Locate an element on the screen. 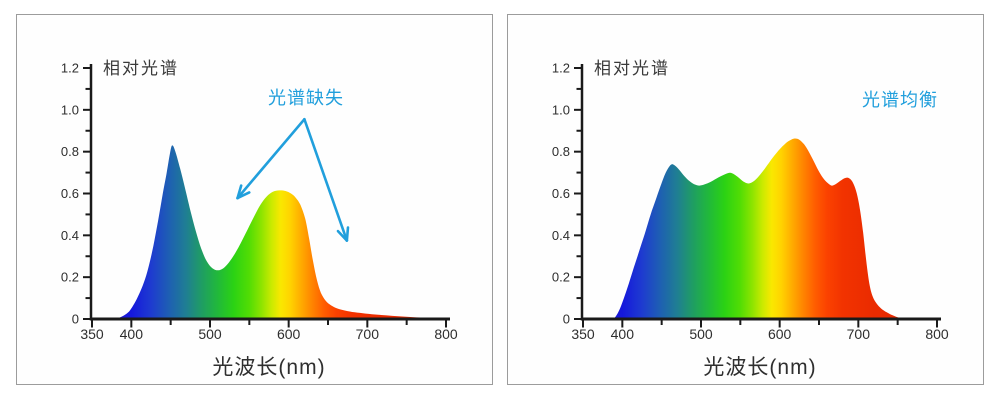 The height and width of the screenshot is (401, 1000). annotation-spectrum-missing: 光谱缺失 is located at coordinates (305, 98).